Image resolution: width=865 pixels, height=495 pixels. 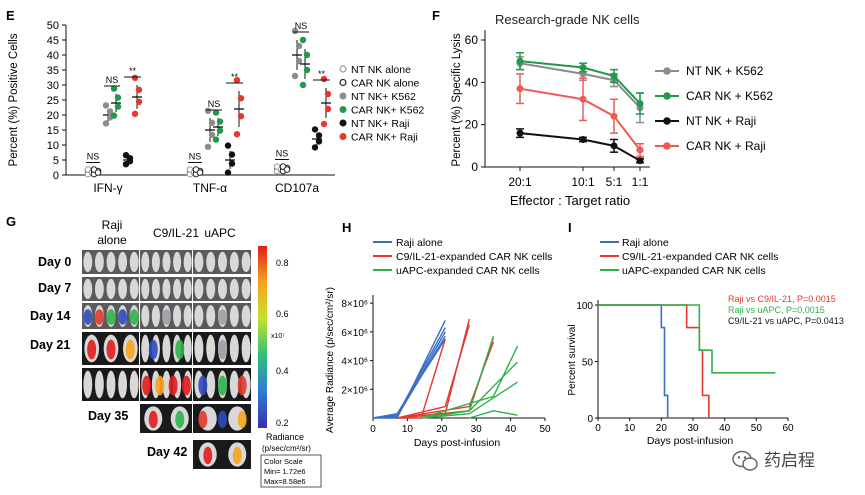 I want to click on panel-i-y-tick-label: 50, so click(x=588, y=363).